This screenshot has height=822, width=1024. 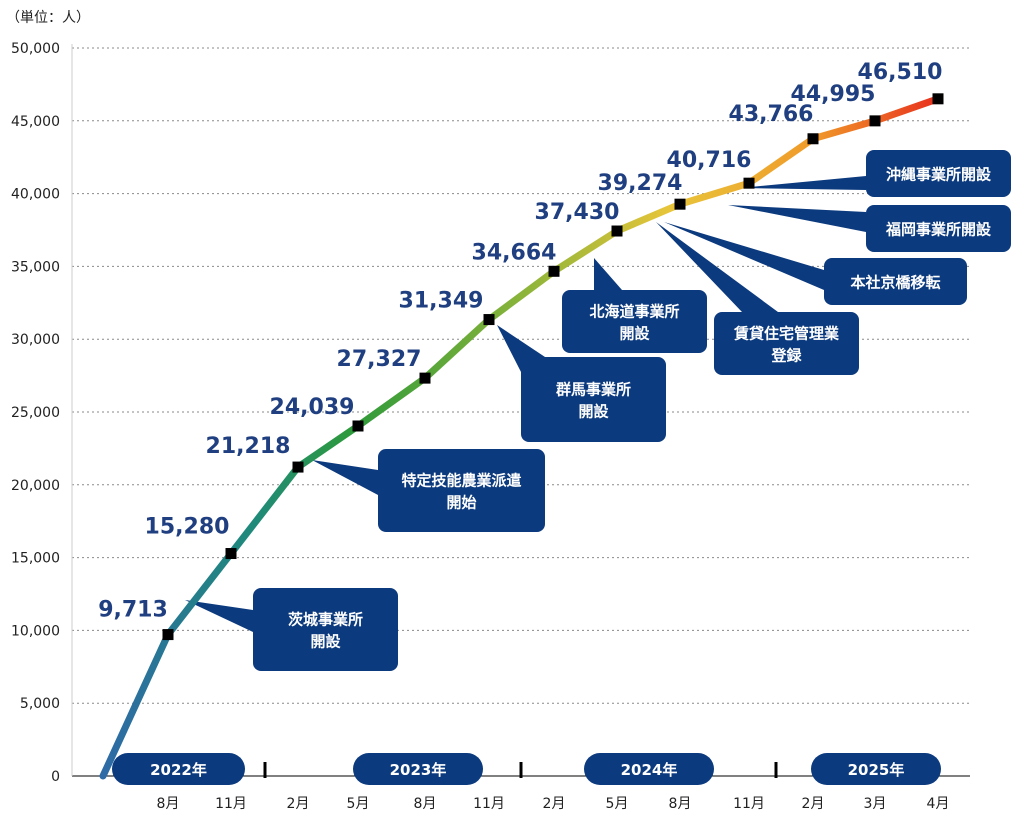 I want to click on y-tick-label: 45,000, so click(x=35, y=122).